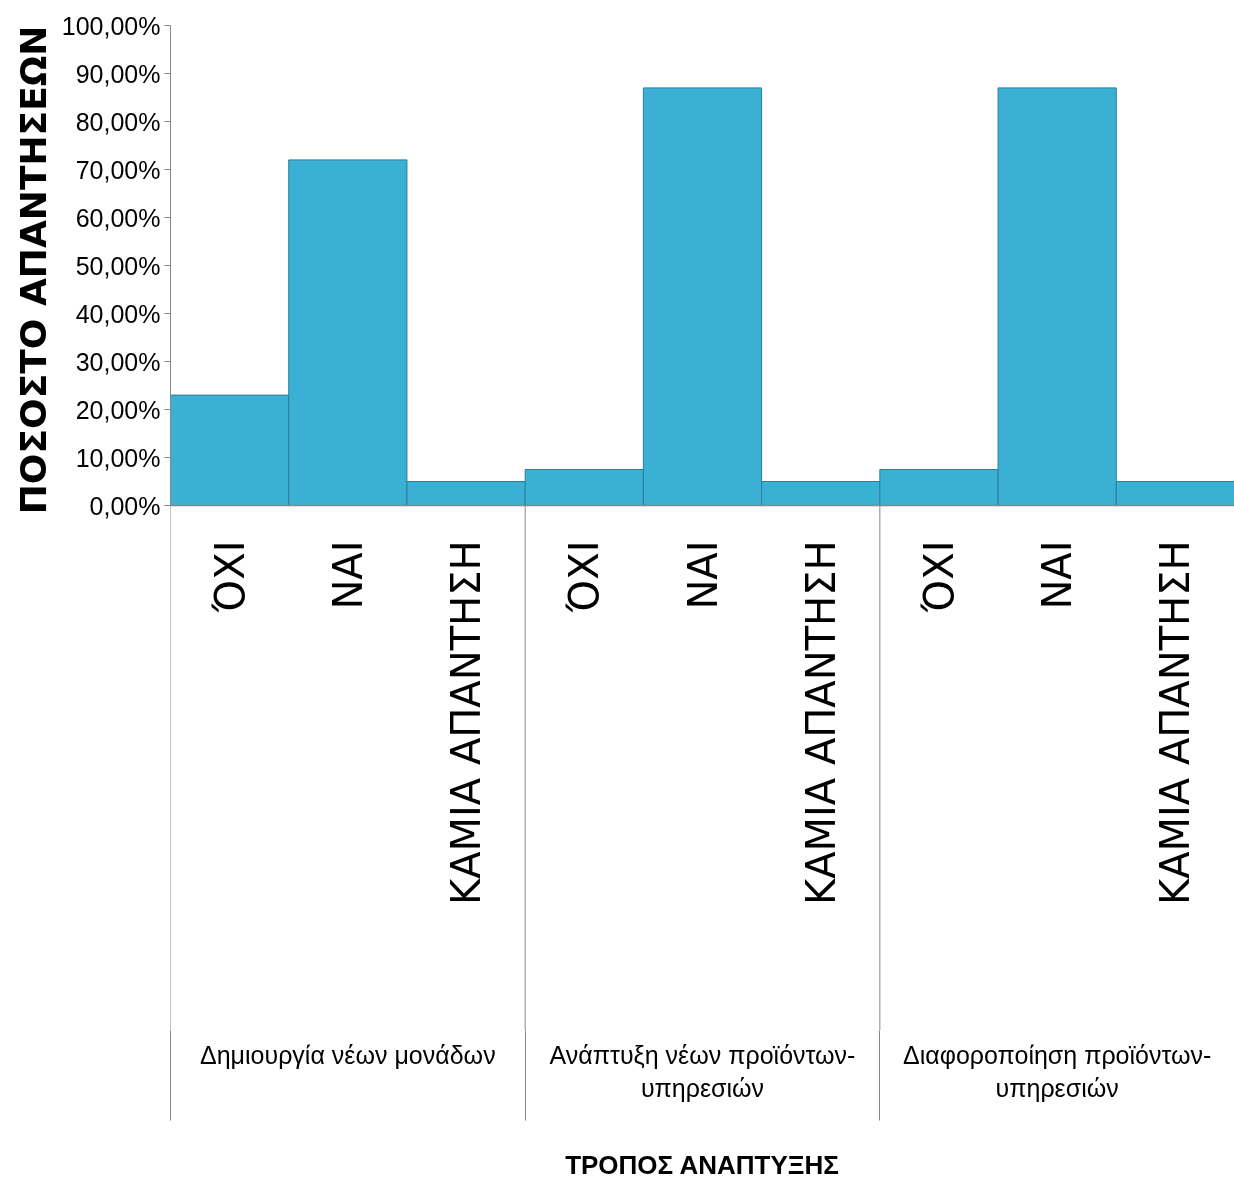 This screenshot has width=1234, height=1185. I want to click on y-tick-label: 70,00%, so click(118, 169).